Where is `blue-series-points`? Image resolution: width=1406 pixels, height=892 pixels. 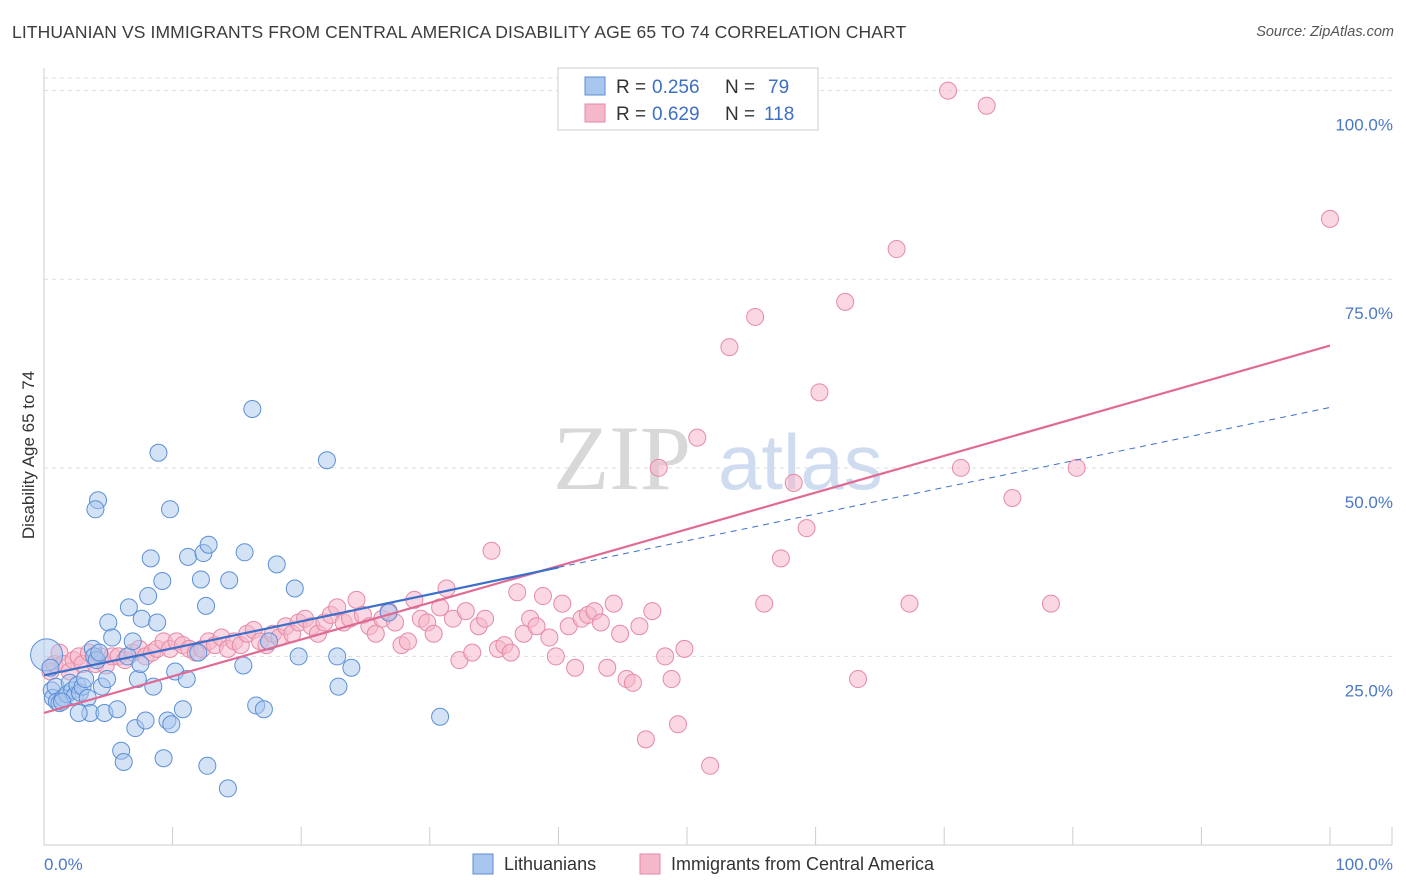
blue-series-points is located at coordinates (240, 598).